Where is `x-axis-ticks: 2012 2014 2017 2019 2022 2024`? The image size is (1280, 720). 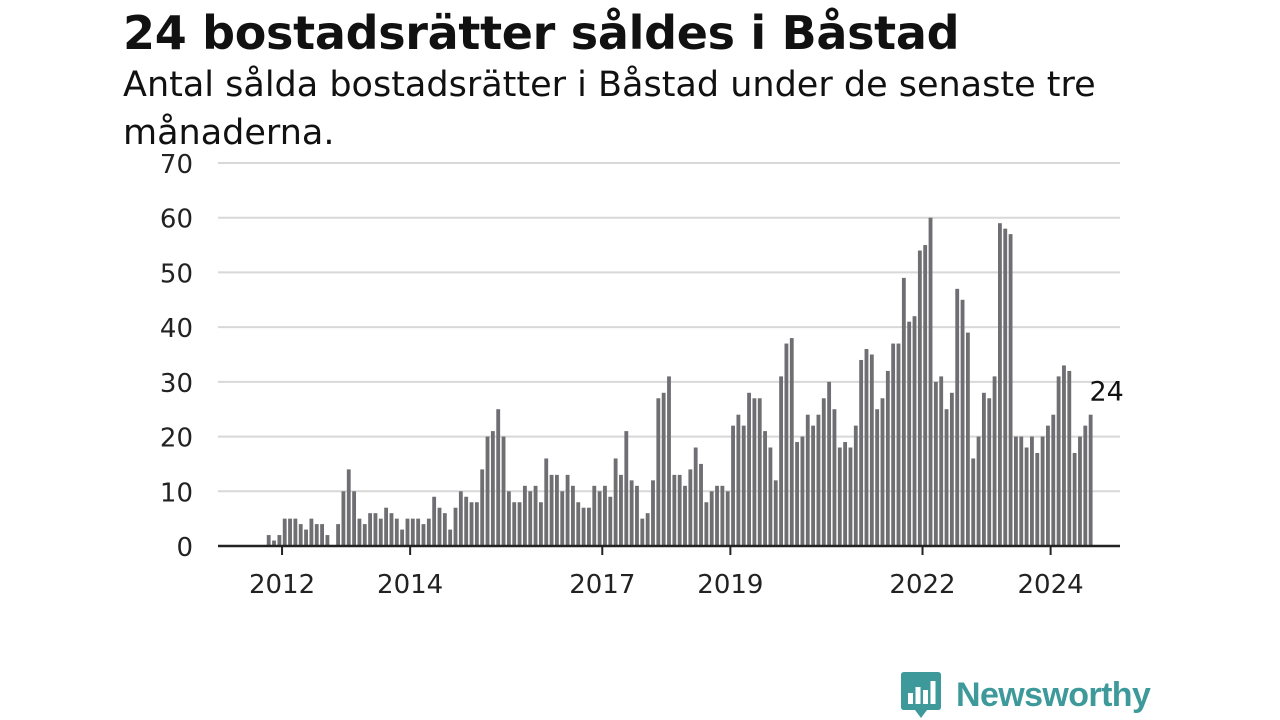 x-axis-ticks: 2012 2014 2017 2019 2022 2024 is located at coordinates (666, 573).